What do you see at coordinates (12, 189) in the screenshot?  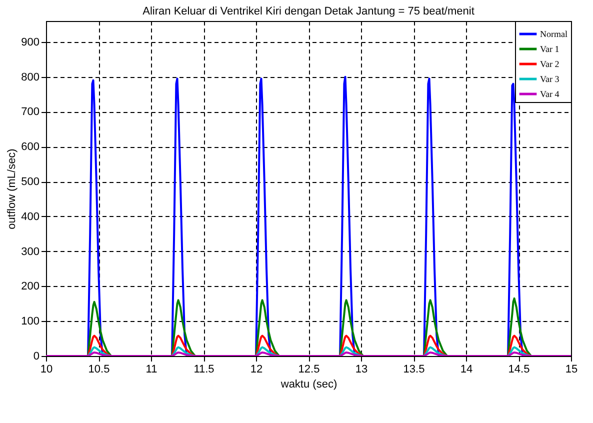 I see `y-axis-title: outflow (mL/sec)` at bounding box center [12, 189].